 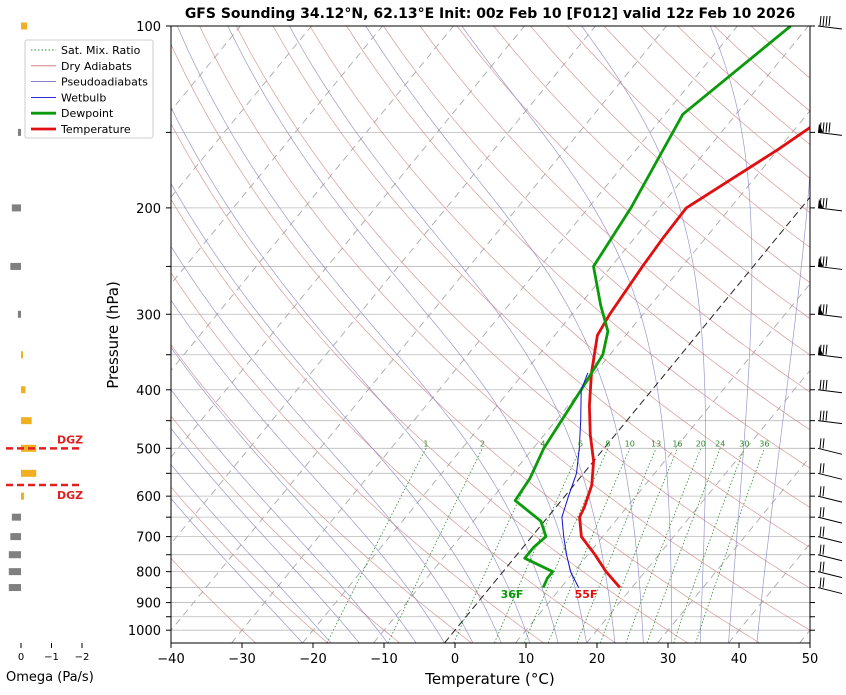 I want to click on x-axis-label: Temperature (°C), so click(x=489, y=679).